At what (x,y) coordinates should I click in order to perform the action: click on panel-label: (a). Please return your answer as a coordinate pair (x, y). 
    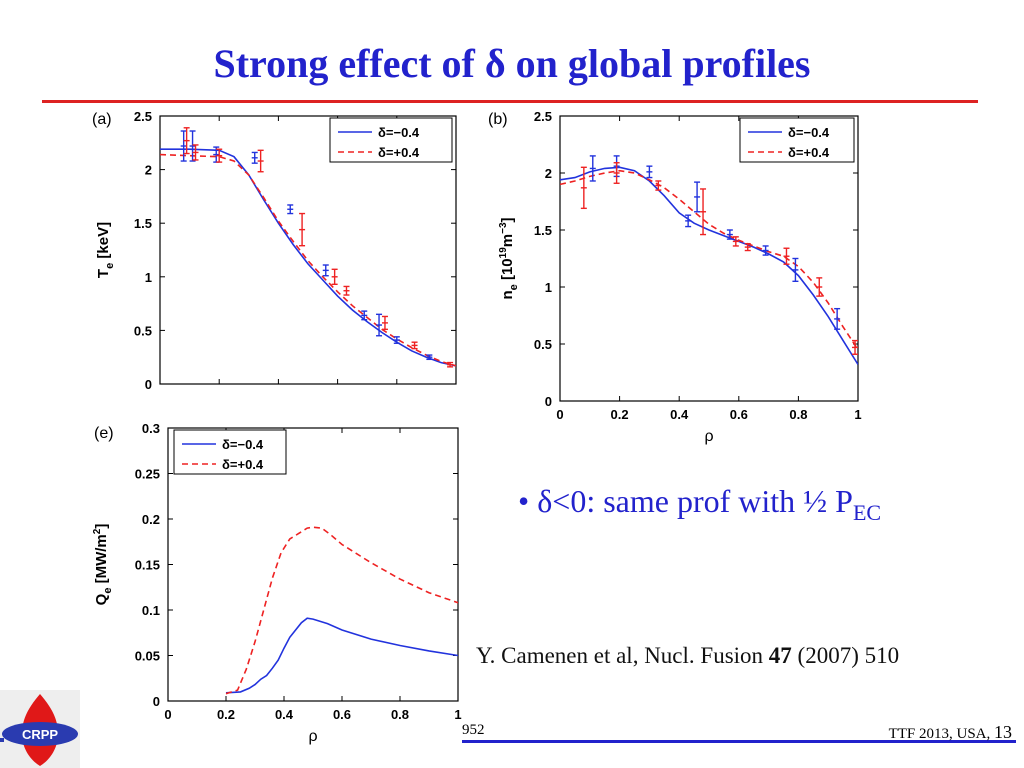
    Looking at the image, I should click on (102, 119).